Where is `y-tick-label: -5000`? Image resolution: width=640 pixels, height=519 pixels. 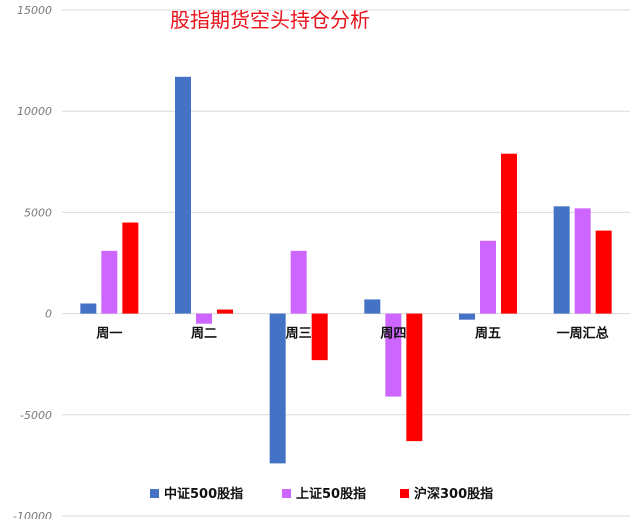 y-tick-label: -5000 is located at coordinates (36, 415).